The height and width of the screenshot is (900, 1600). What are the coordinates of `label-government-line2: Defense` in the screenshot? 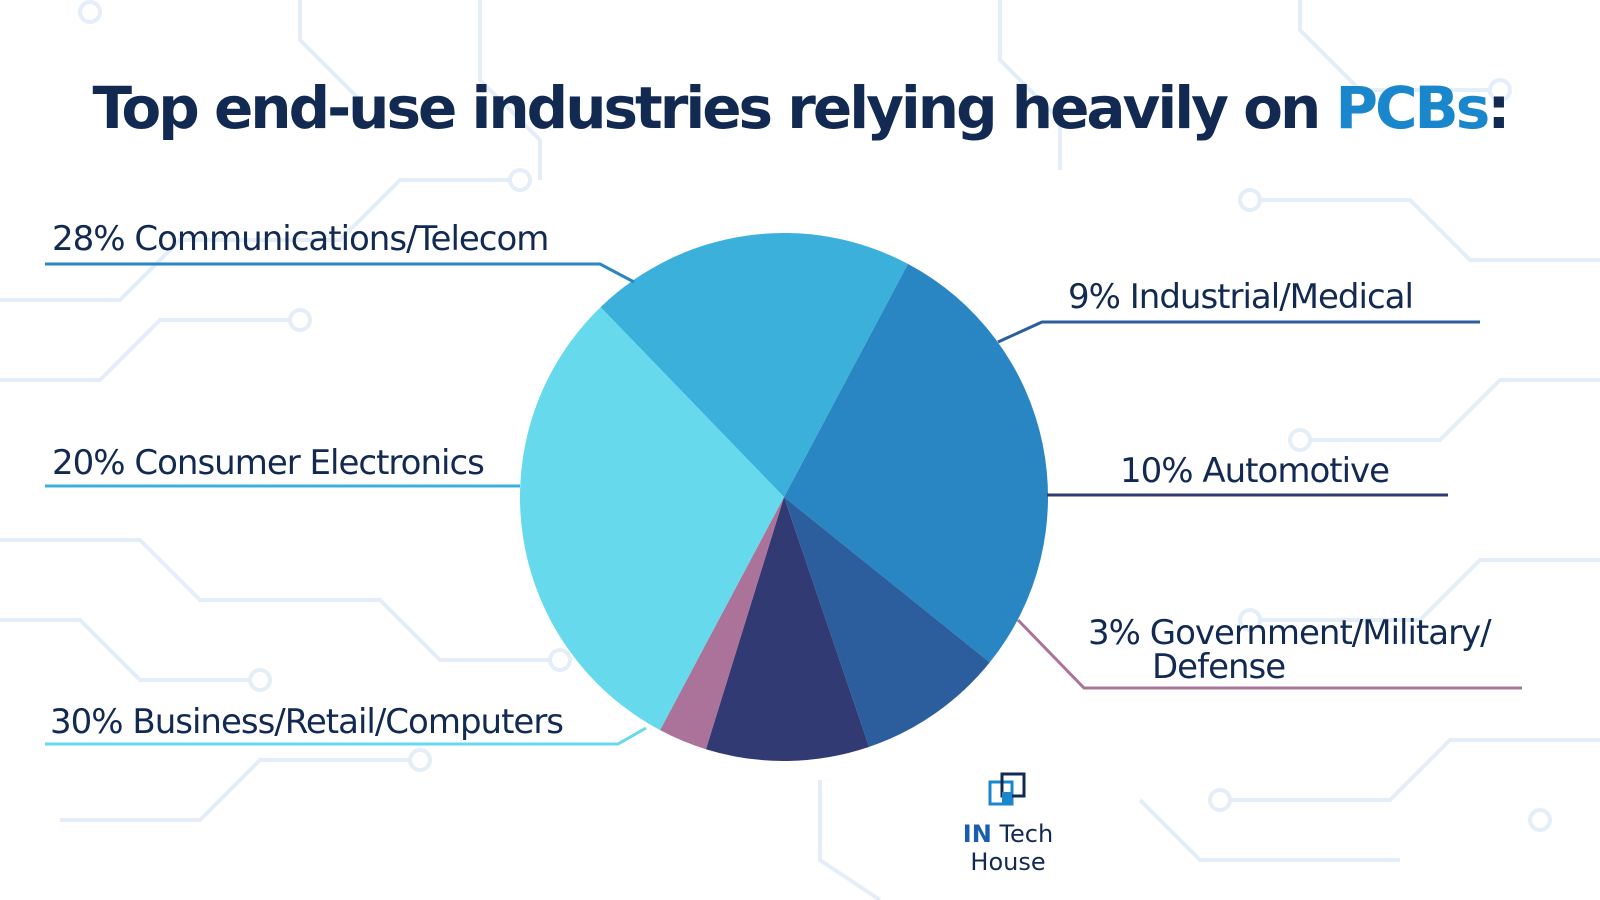 It's located at (1219, 667).